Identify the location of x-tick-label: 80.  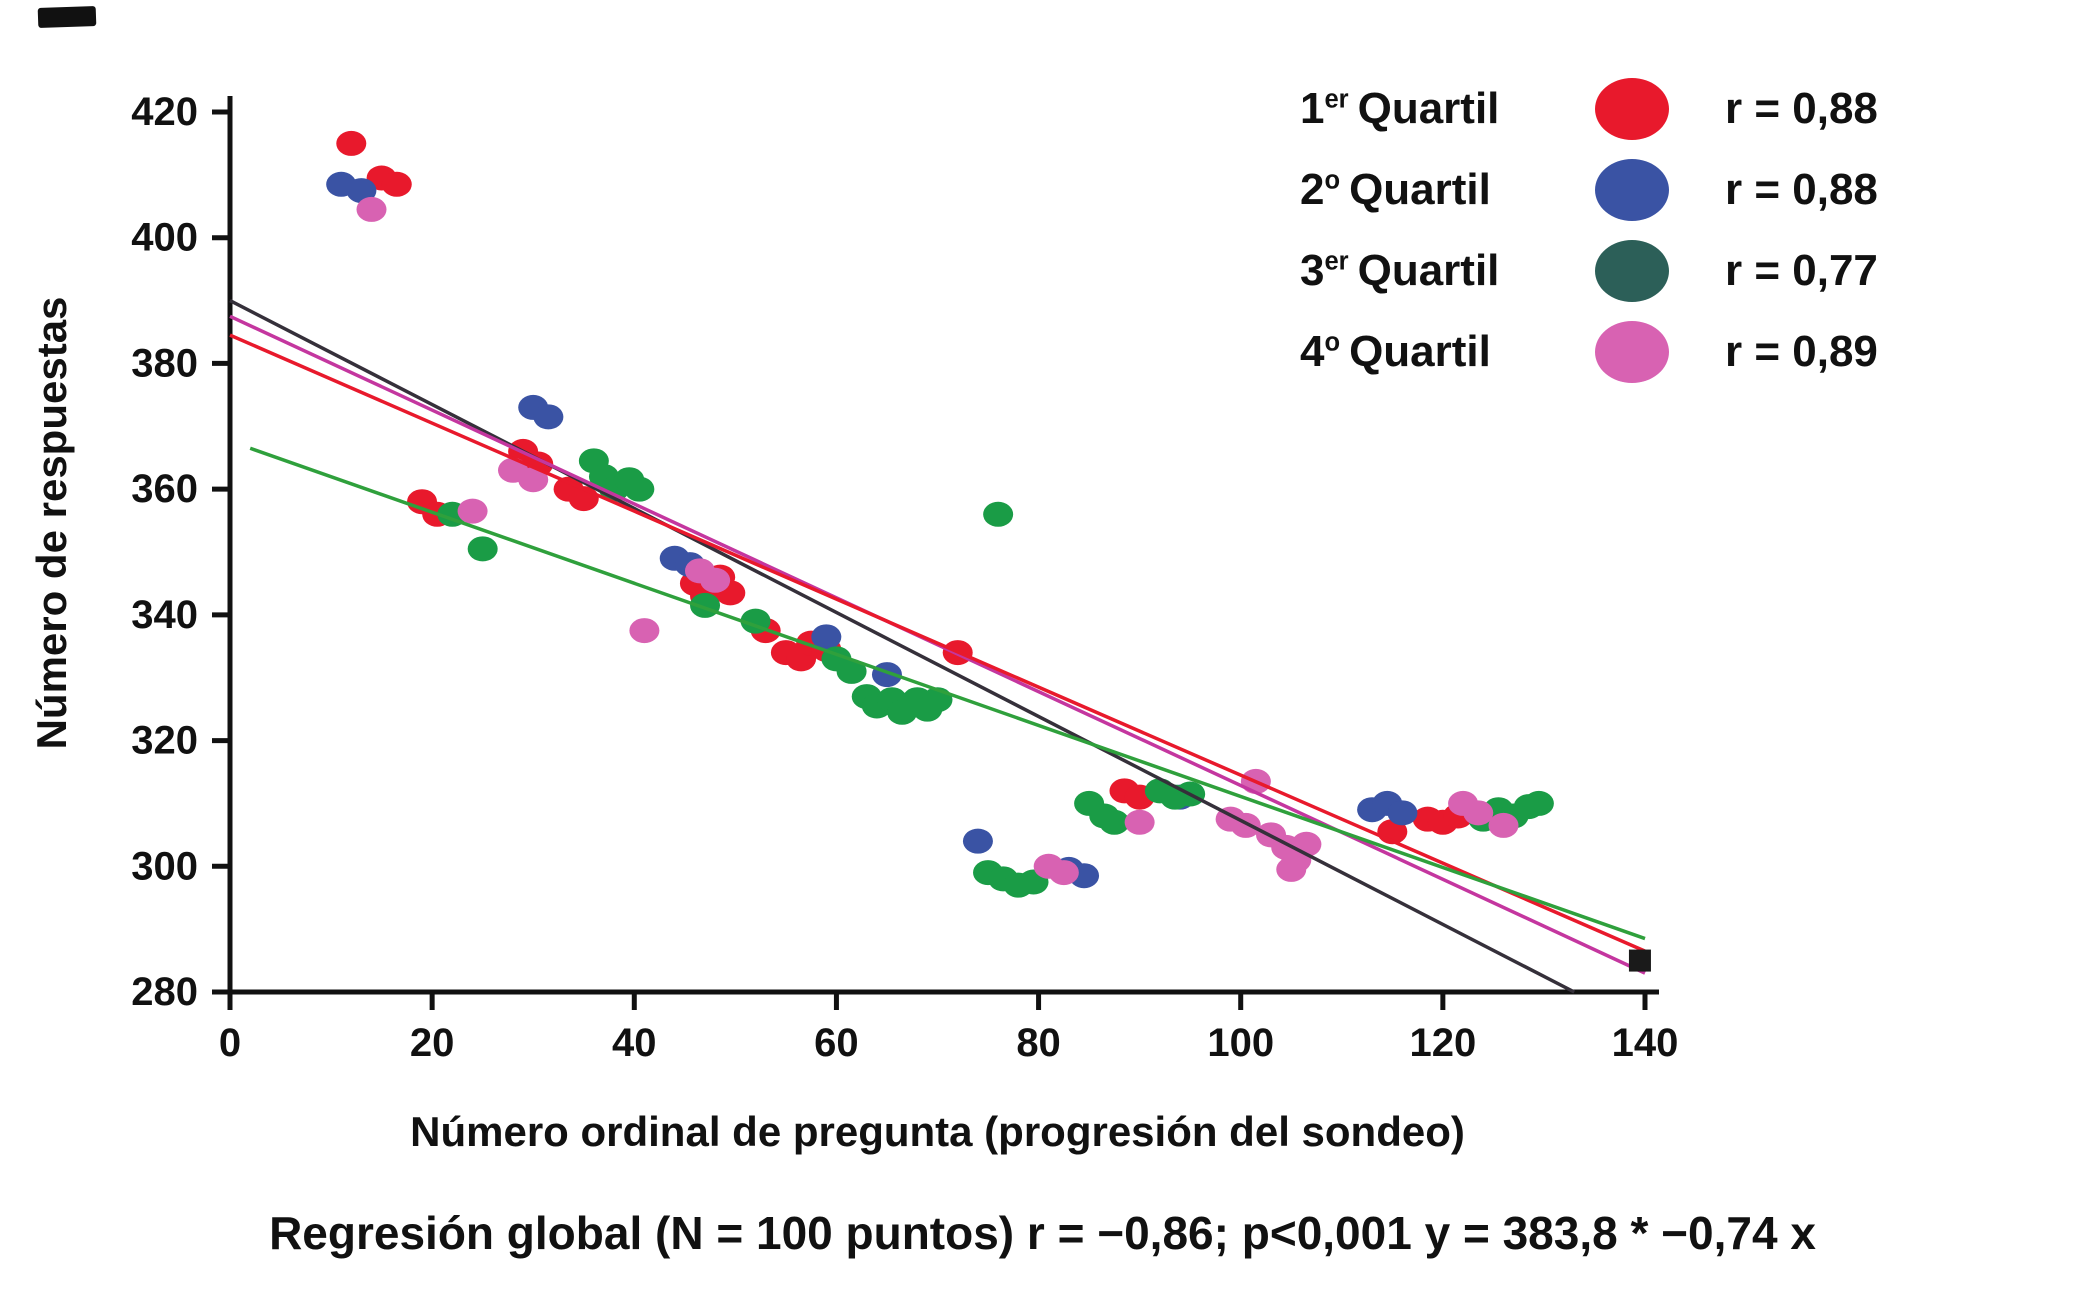
(1038, 1043).